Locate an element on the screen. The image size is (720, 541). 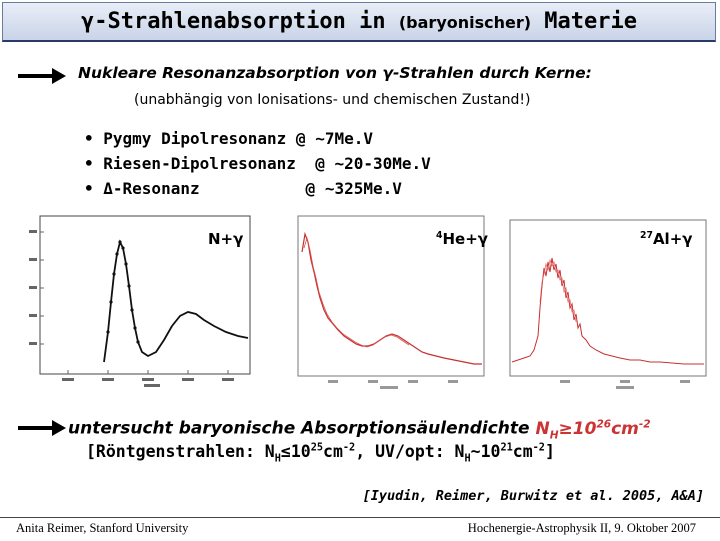
label-main: He+γ is located at coordinates (465, 239).